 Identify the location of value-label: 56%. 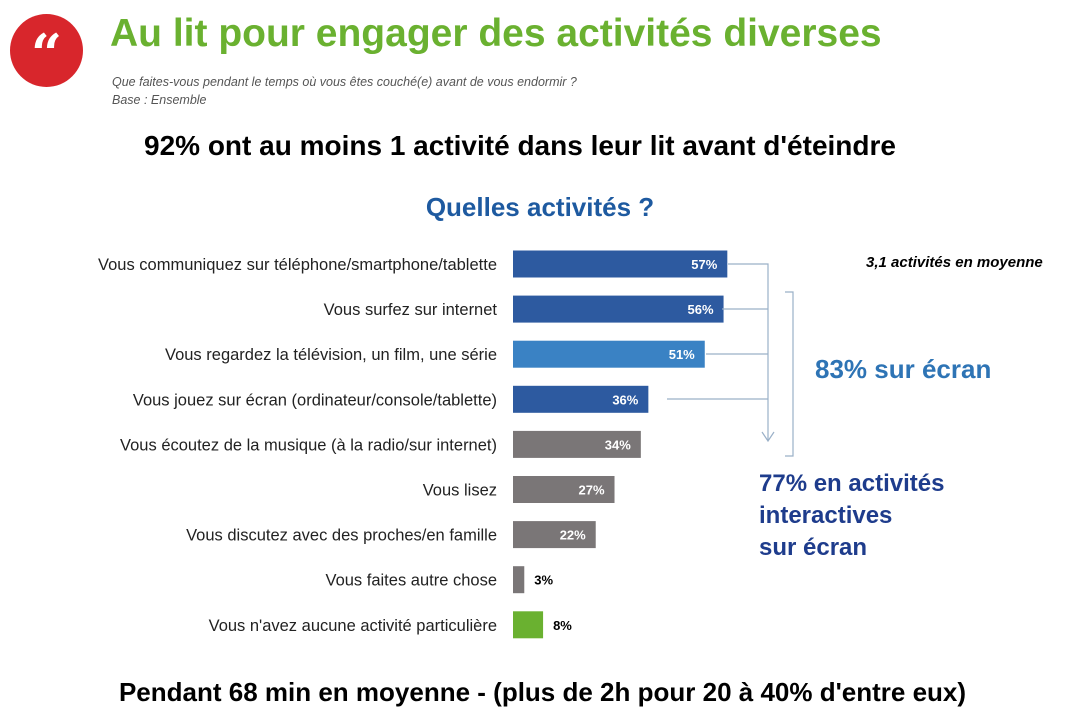
(701, 309).